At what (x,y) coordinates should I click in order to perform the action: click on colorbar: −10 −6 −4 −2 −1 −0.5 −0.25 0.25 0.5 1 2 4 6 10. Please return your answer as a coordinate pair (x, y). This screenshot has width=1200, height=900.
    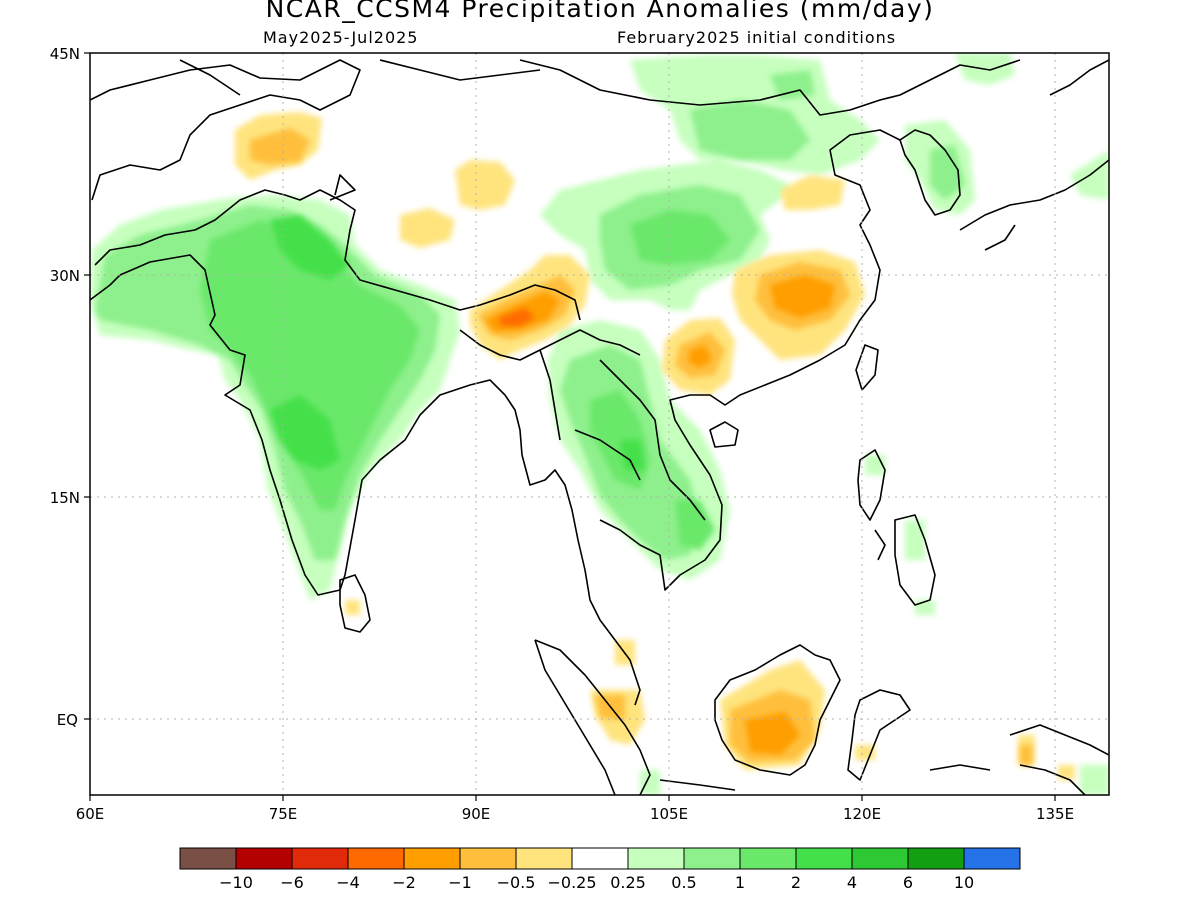
    Looking at the image, I should click on (600, 869).